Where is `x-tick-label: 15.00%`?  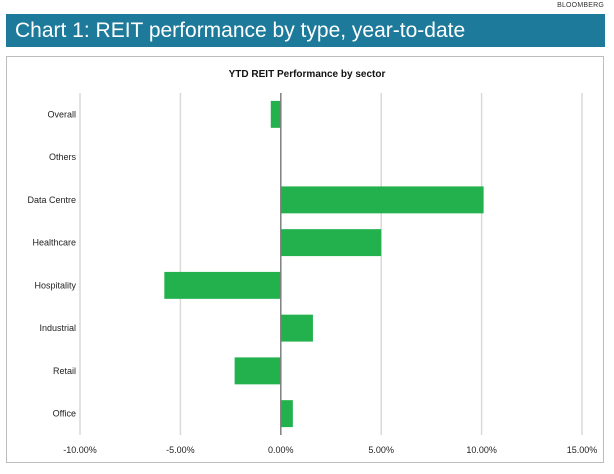 x-tick-label: 15.00% is located at coordinates (582, 450).